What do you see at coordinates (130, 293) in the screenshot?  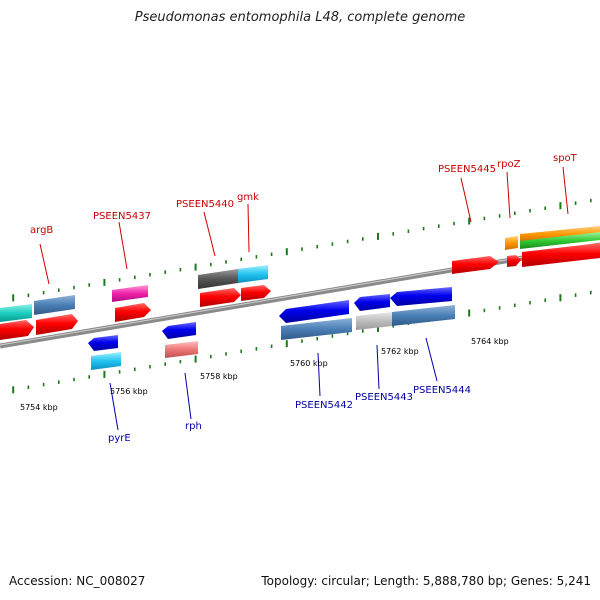 I see `gene-arrow-PSEEN5437-magenta` at bounding box center [130, 293].